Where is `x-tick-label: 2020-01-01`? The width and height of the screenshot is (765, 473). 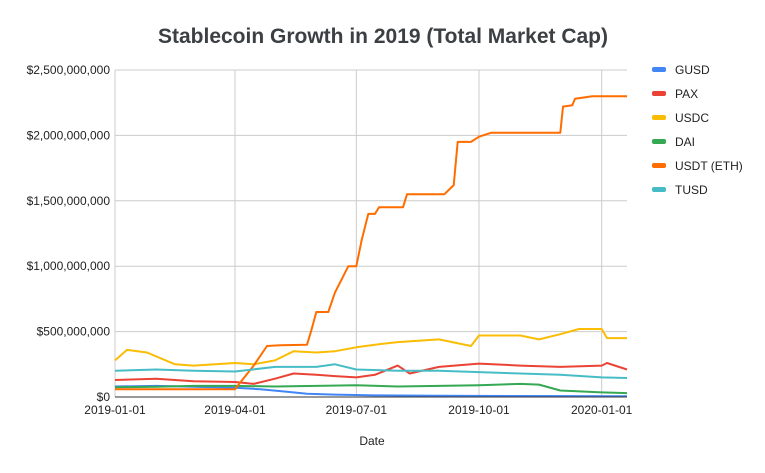 x-tick-label: 2020-01-01 is located at coordinates (602, 410).